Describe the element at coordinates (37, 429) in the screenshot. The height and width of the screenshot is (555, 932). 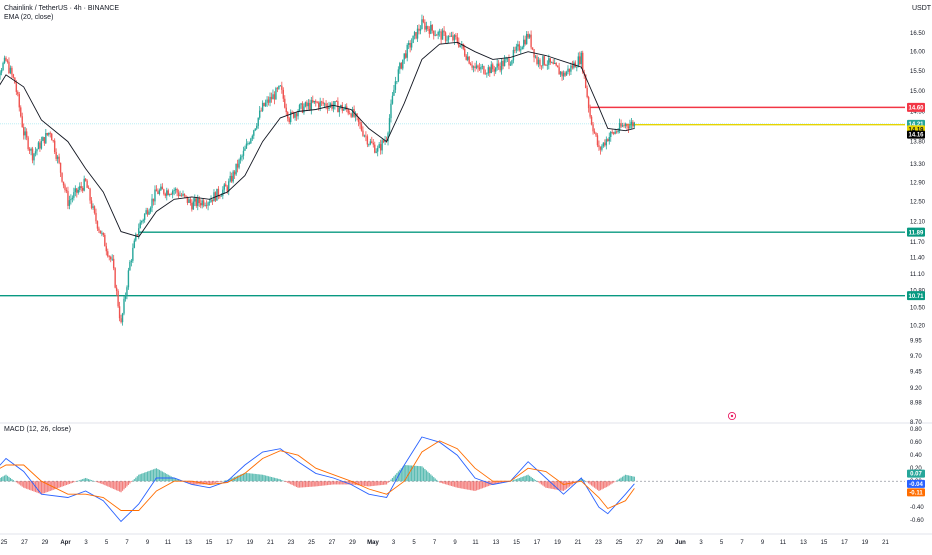
I see `macd-legend: MACD (12, 26, close)` at that location.